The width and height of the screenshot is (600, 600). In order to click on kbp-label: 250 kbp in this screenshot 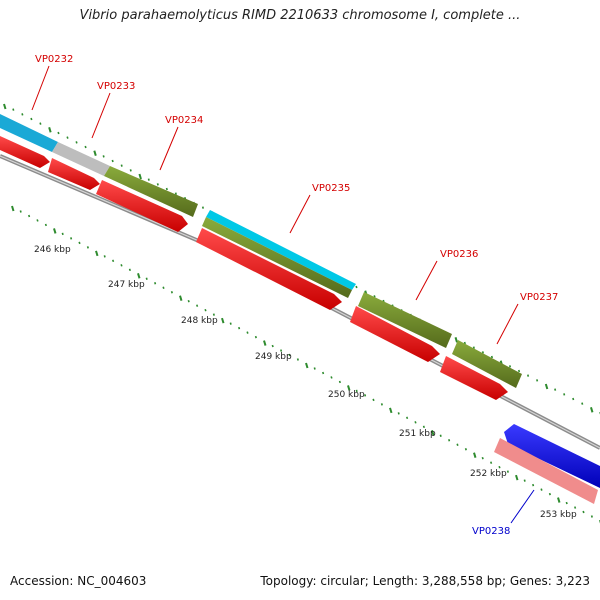, I will do `click(346, 395)`.